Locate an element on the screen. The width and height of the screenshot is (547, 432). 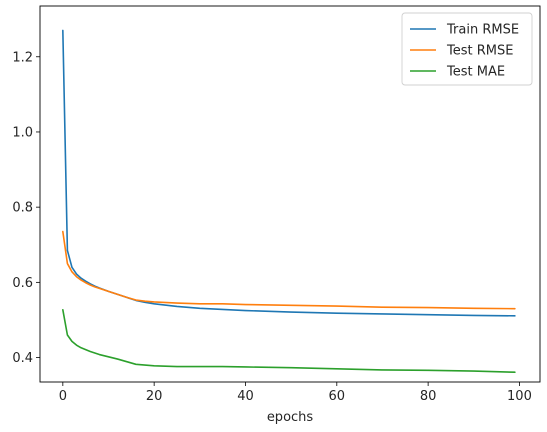
legend: Train RMSE Test RMSE Test MAE is located at coordinates (467, 49).